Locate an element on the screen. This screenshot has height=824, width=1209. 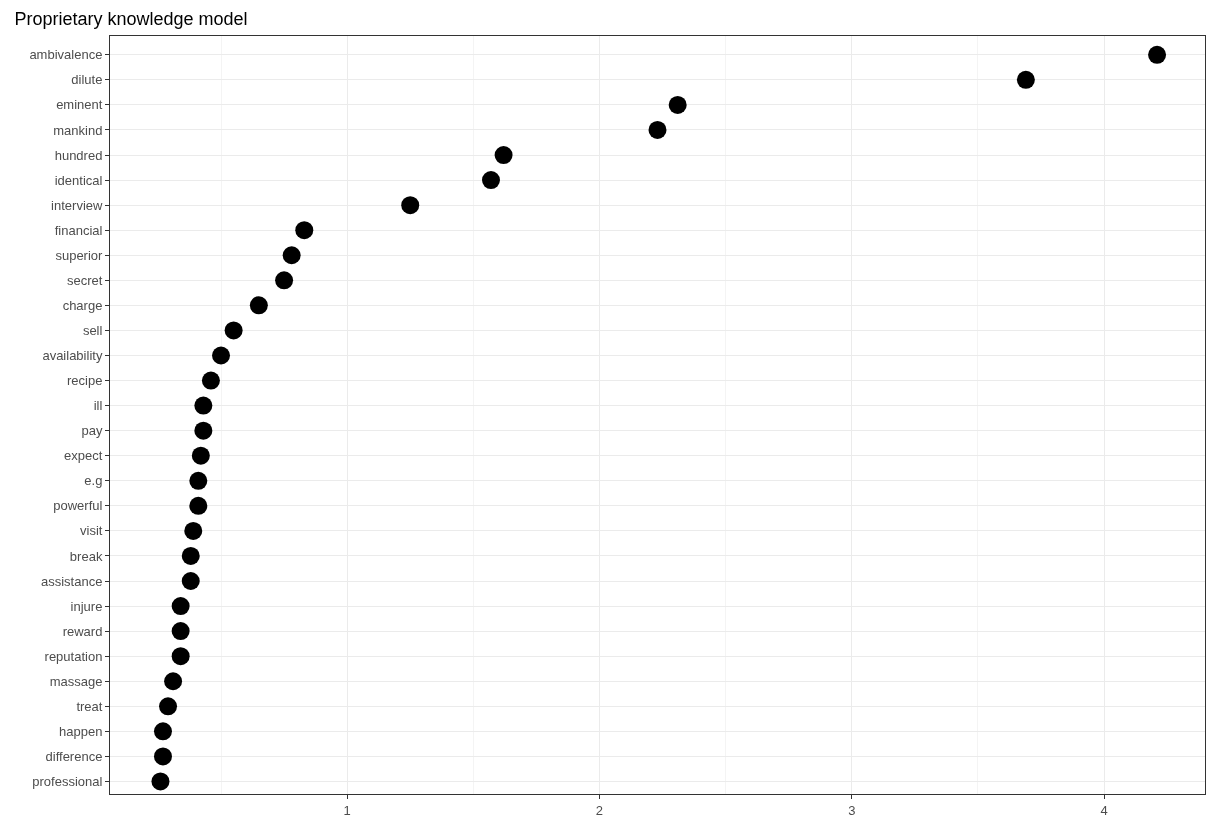
y-tick-label: e.g is located at coordinates (93, 481).